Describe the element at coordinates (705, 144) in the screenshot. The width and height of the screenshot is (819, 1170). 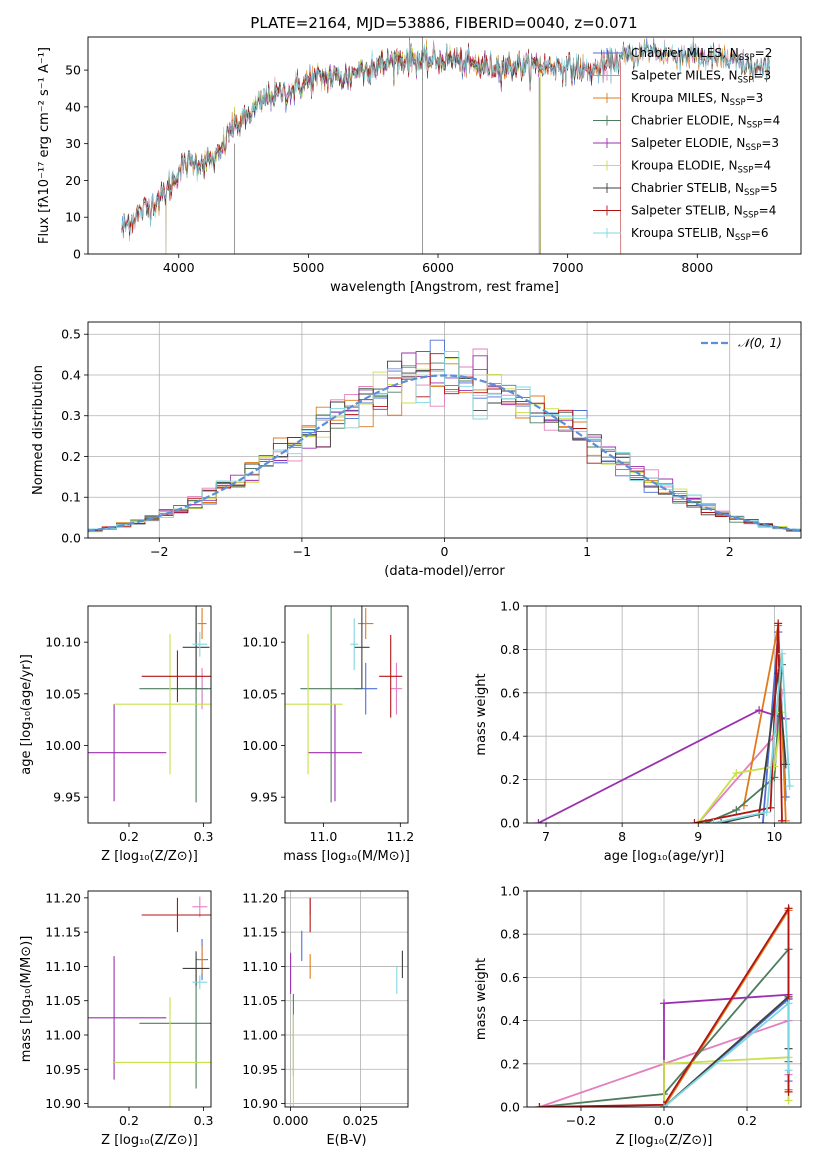
I see `legend-label: Salpeter ELODIE, NSSP=3` at that location.